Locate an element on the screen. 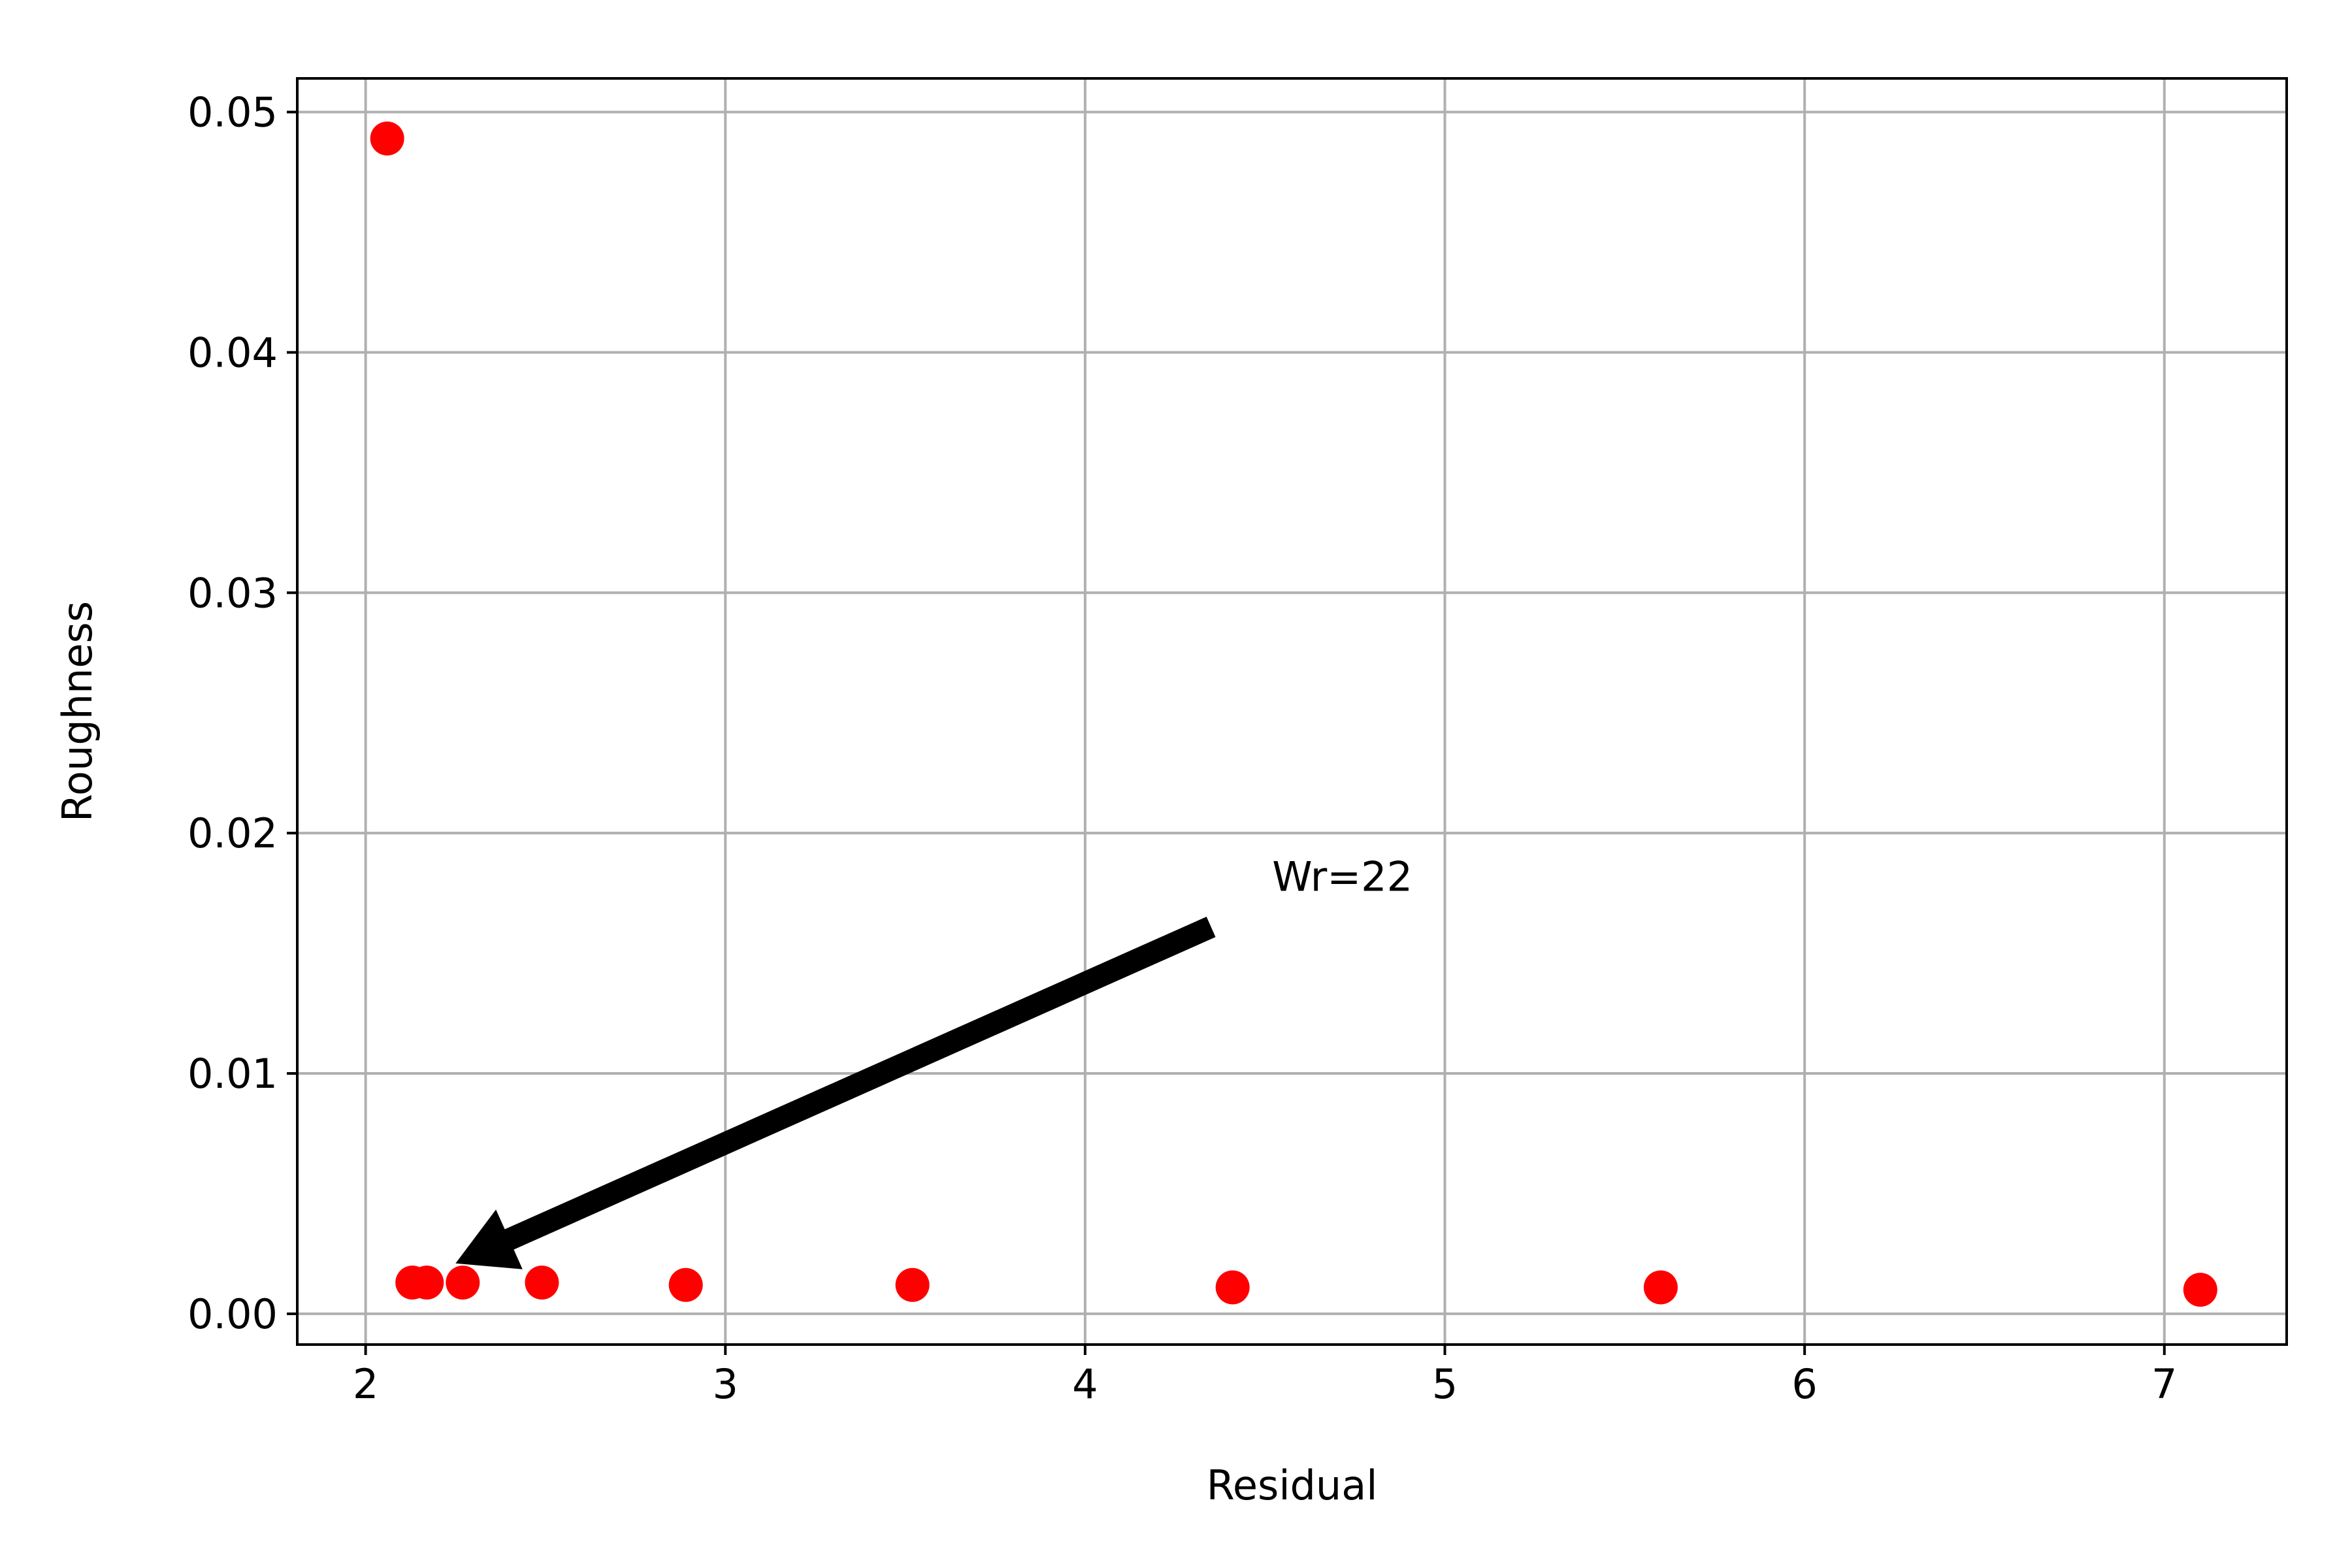 This screenshot has height=1568, width=2352. x-tick-label: 7 is located at coordinates (2164, 1384).